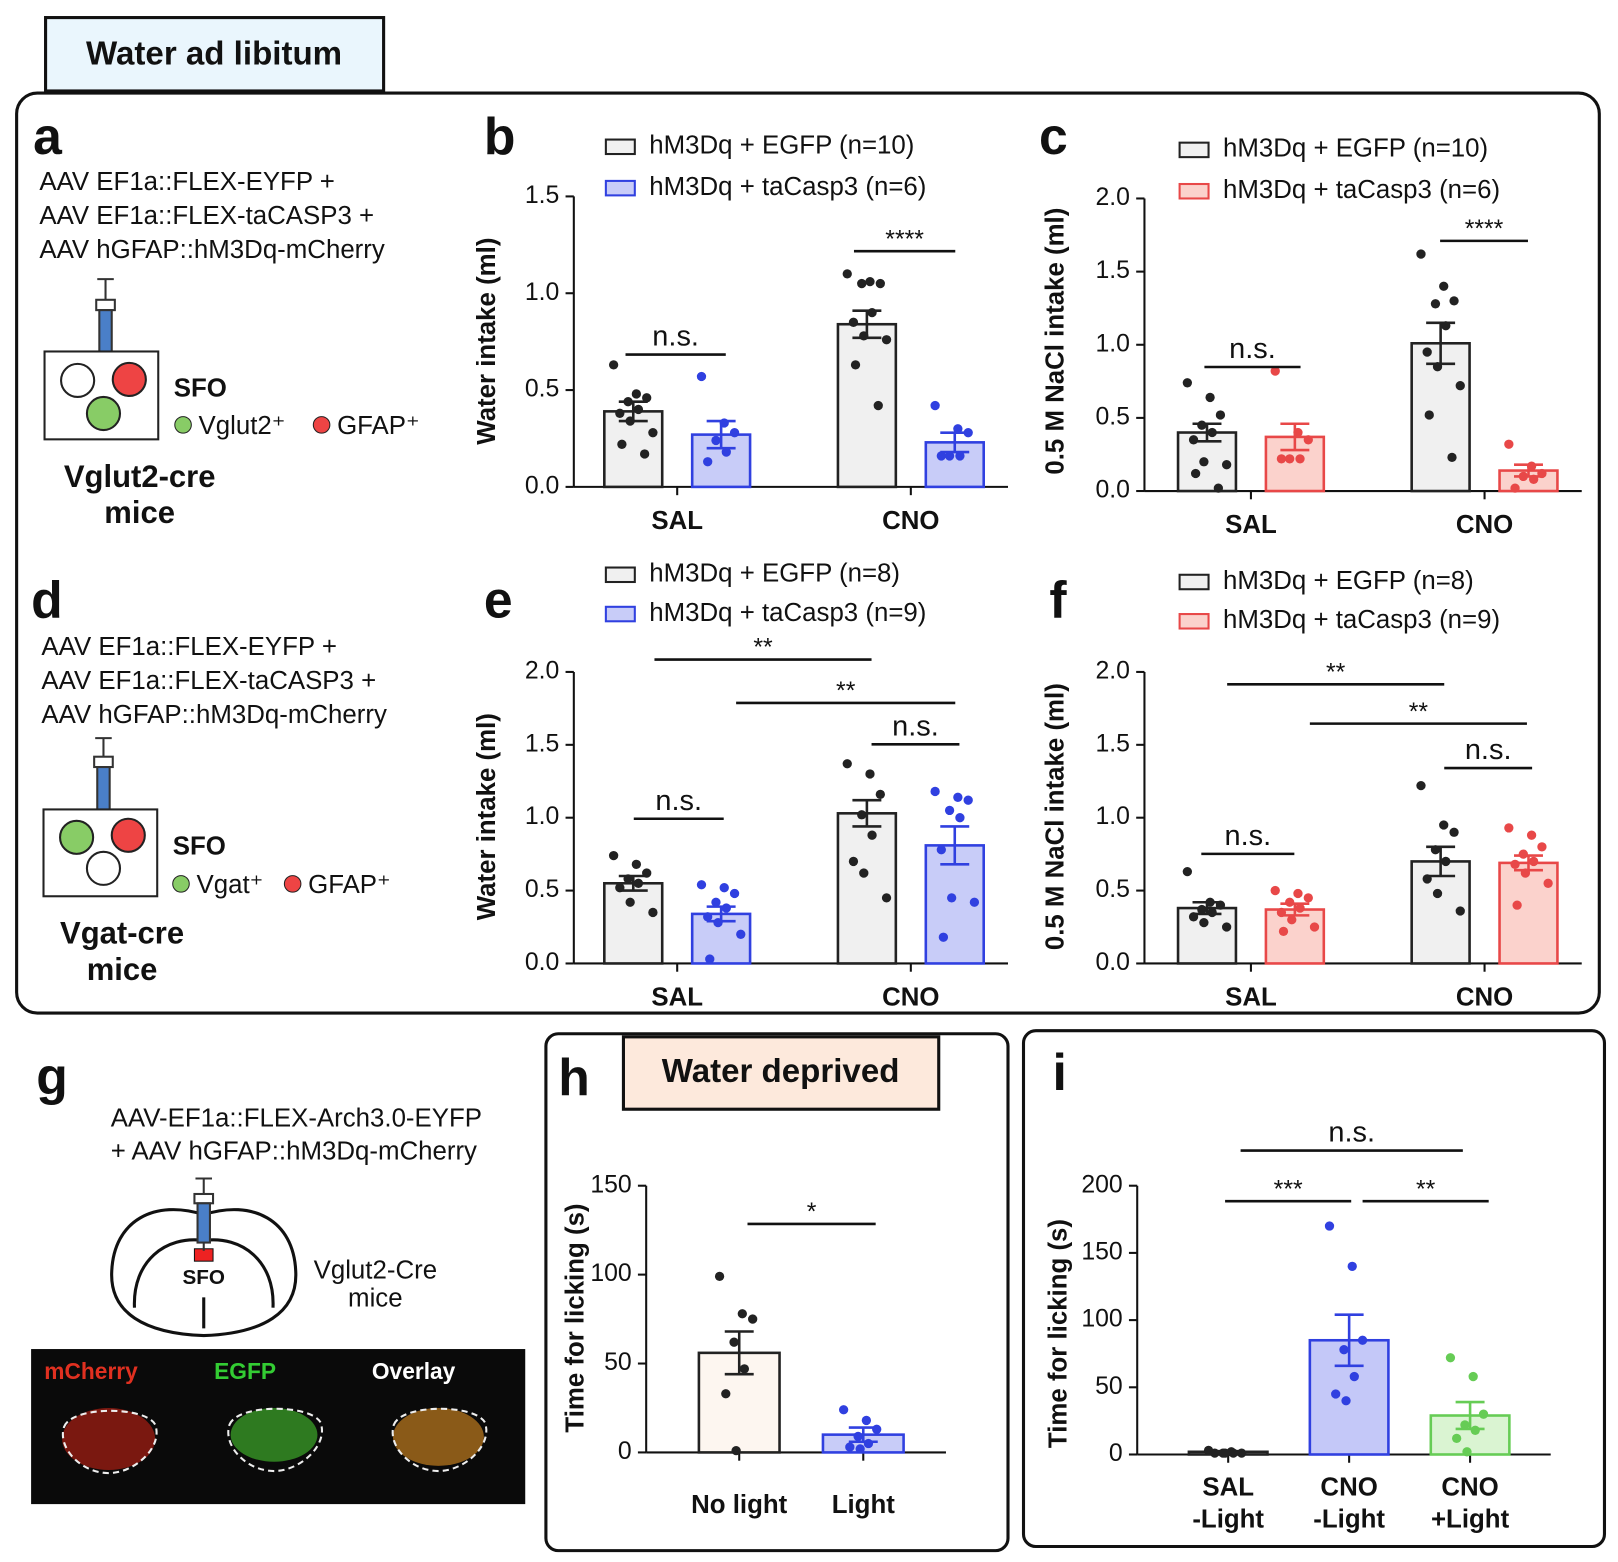  Describe the element at coordinates (140, 476) in the screenshot. I see `mouse-line: Vglut2-cre` at that location.